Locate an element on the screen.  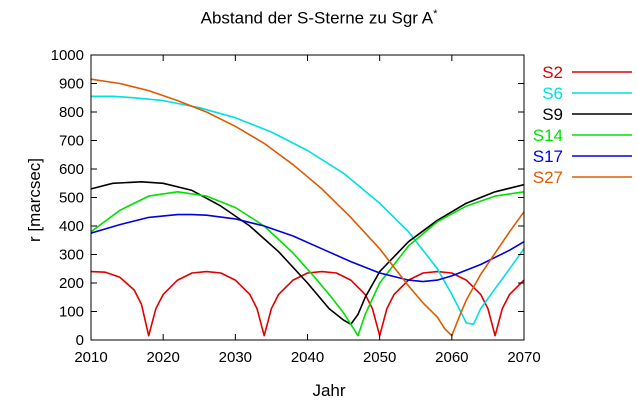
legend-label-s27: S27 is located at coordinates (548, 177).